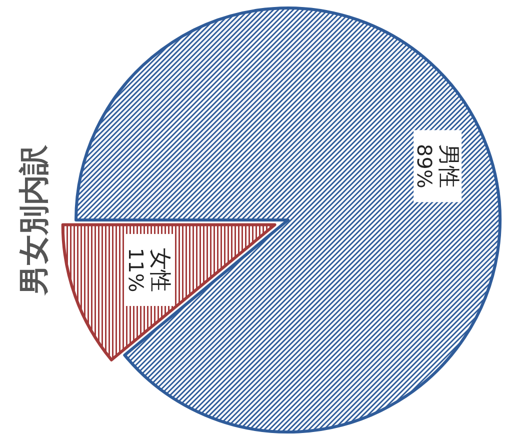 This screenshot has height=439, width=510. What do you see at coordinates (424, 166) in the screenshot?
I see `data-label: 89%` at bounding box center [424, 166].